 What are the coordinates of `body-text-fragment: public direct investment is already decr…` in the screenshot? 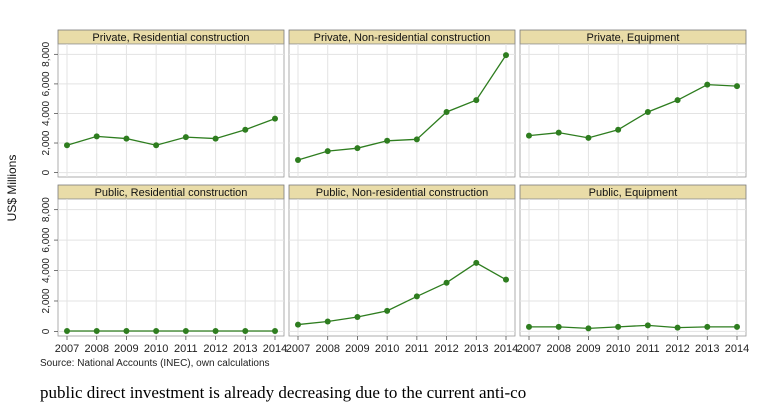 It's located at (283, 392).